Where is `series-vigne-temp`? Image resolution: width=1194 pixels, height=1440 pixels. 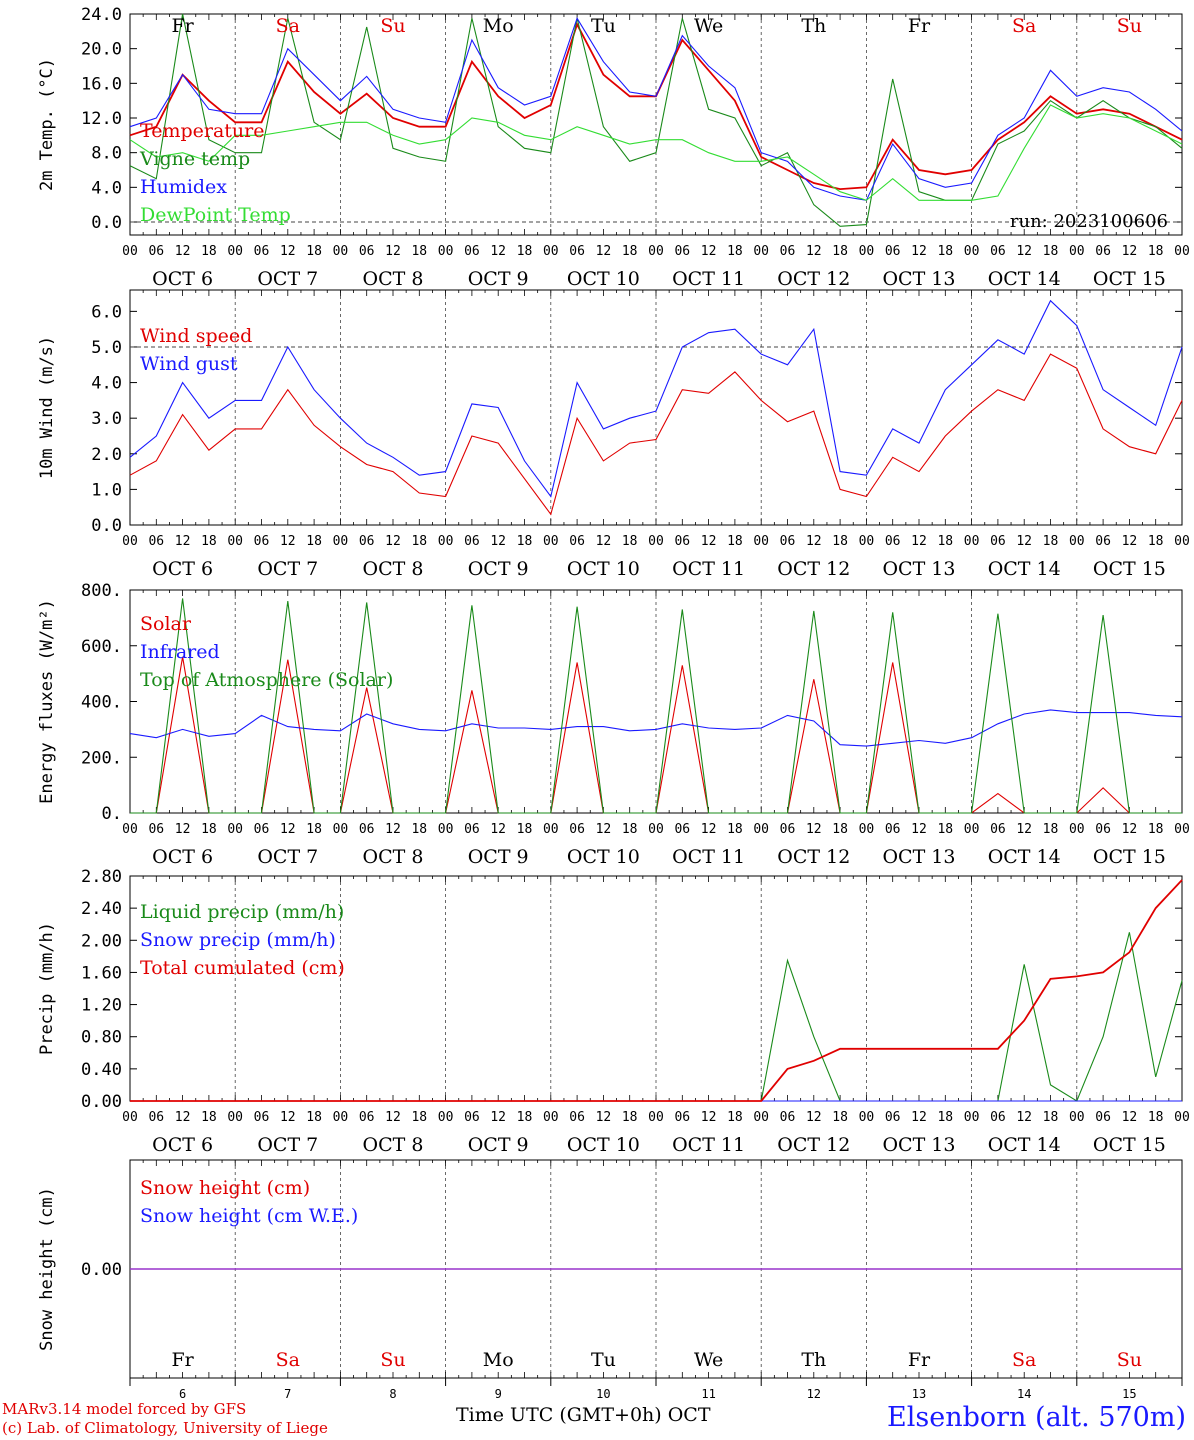
series-vigne-temp is located at coordinates (656, 120).